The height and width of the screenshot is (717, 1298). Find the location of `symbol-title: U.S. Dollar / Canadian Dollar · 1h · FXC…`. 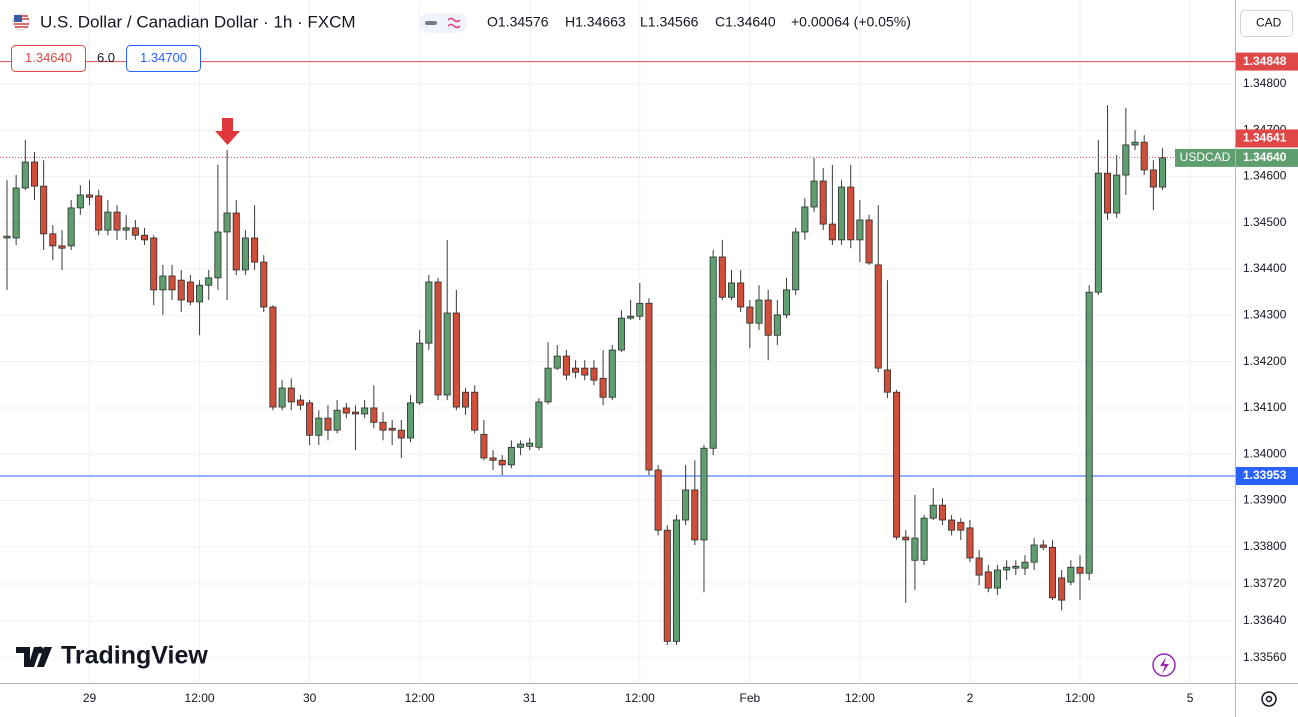

symbol-title: U.S. Dollar / Canadian Dollar · 1h · FXC… is located at coordinates (198, 21).